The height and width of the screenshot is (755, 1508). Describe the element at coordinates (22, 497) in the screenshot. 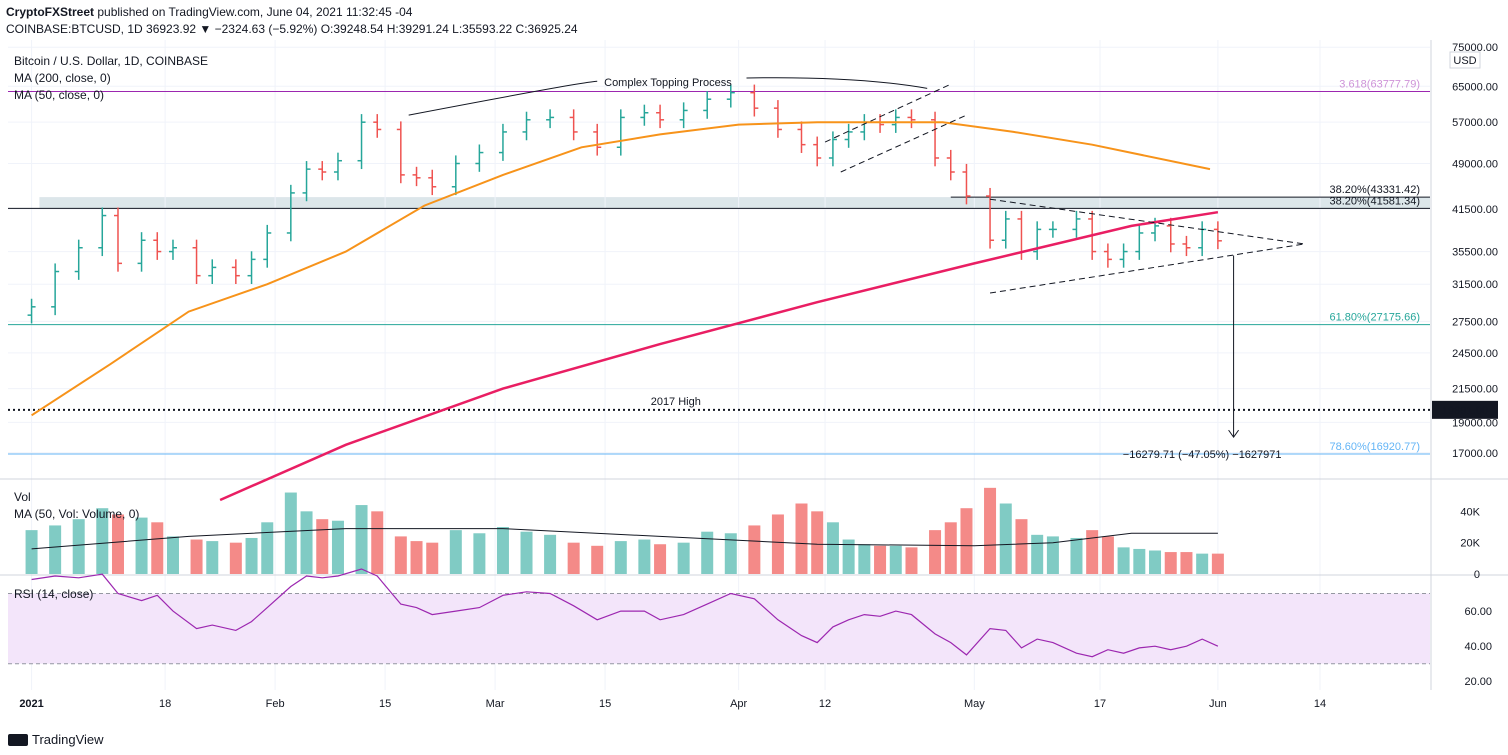

I see `legend-vol: Vol` at that location.